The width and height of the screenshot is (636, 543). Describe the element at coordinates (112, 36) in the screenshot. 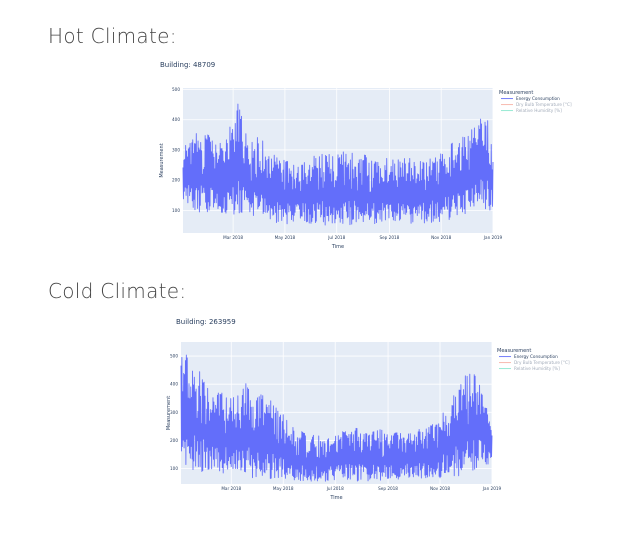

I see `section-heading-hot: Hot Climate:` at that location.